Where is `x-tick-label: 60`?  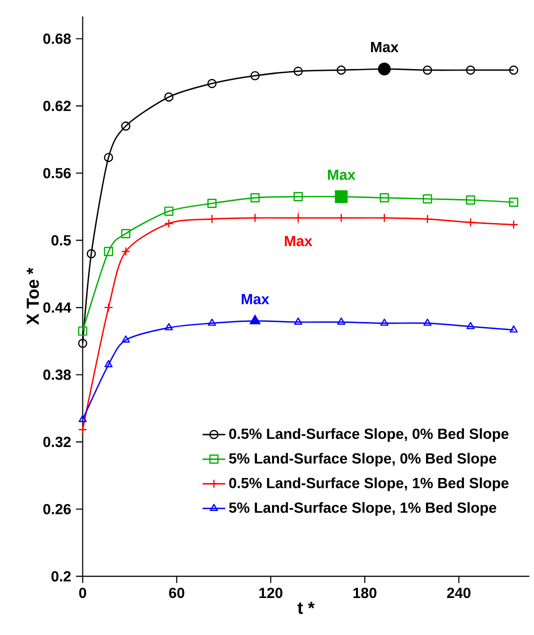 x-tick-label: 60 is located at coordinates (176, 593).